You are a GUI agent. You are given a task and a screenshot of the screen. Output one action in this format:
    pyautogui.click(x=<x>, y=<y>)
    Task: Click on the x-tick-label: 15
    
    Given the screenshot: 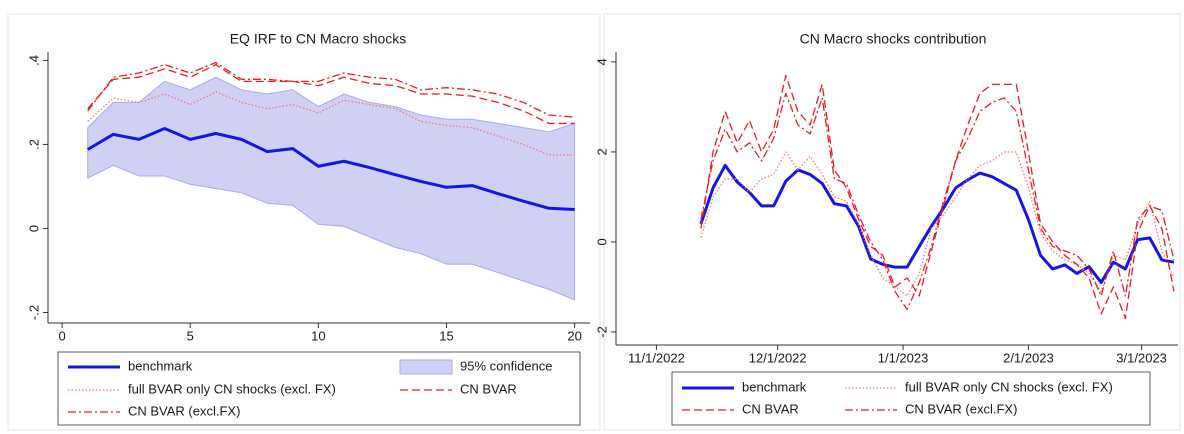 What is the action you would take?
    pyautogui.click(x=446, y=335)
    